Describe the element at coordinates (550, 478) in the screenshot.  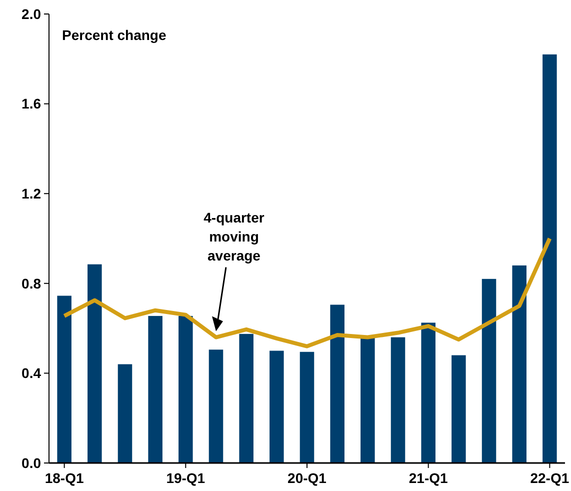
I see `x-tick-label: 22-Q1` at that location.